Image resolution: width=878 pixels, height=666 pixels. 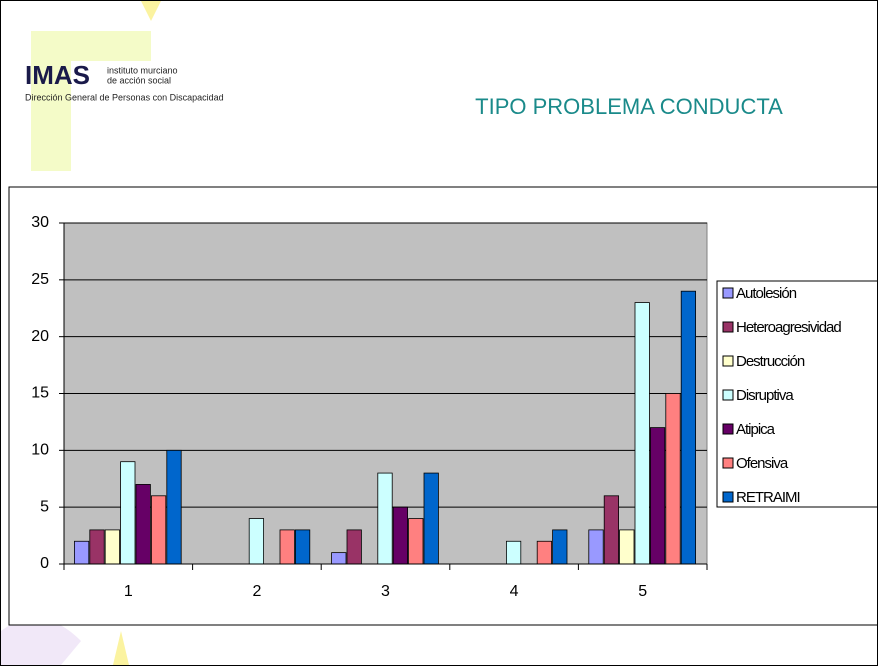 I want to click on legend-label: Disruptiva, so click(x=765, y=395).